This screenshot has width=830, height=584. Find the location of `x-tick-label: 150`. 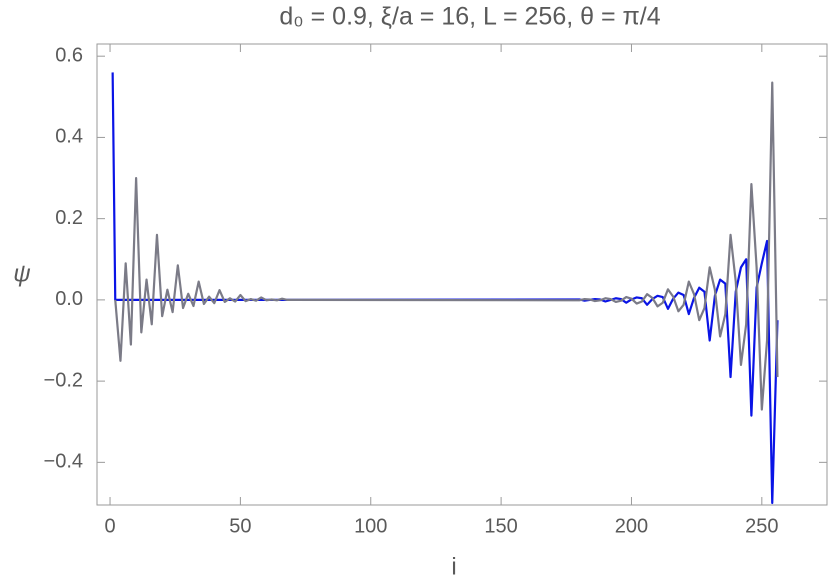

x-tick-label: 150 is located at coordinates (500, 526).